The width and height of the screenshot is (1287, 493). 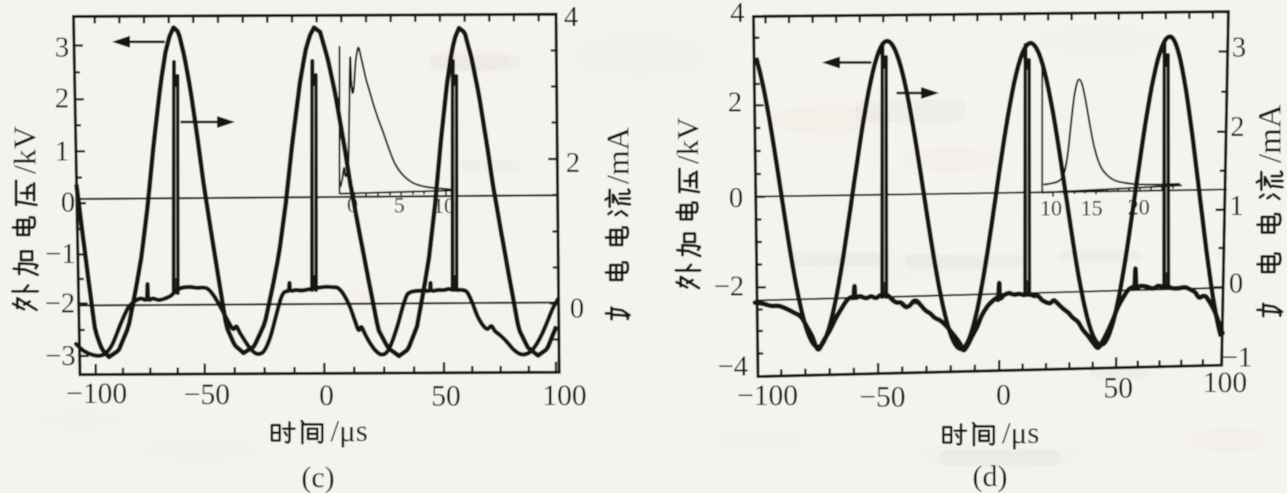 What do you see at coordinates (1092, 208) in the screenshot?
I see `svg-text: 15` at bounding box center [1092, 208].